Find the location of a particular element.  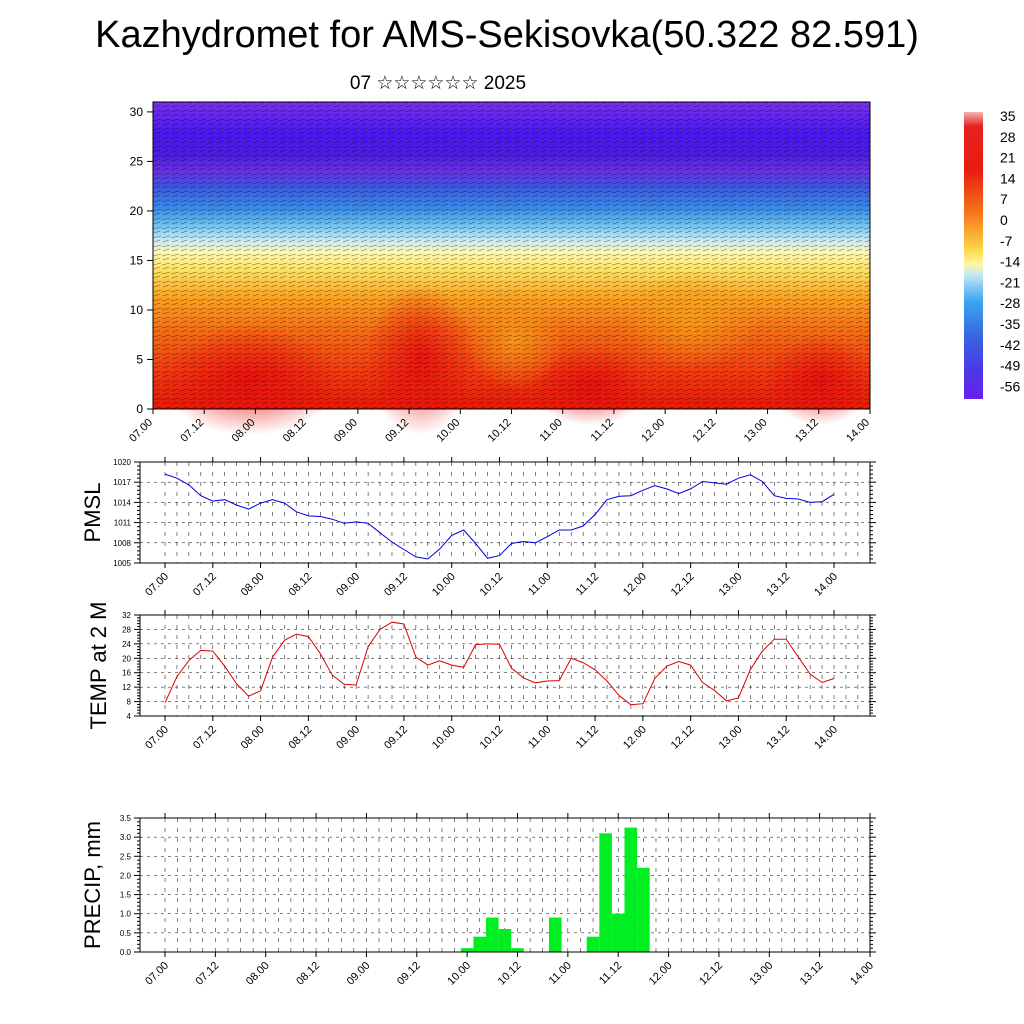

y-tick-label: 25 is located at coordinates (137, 161).